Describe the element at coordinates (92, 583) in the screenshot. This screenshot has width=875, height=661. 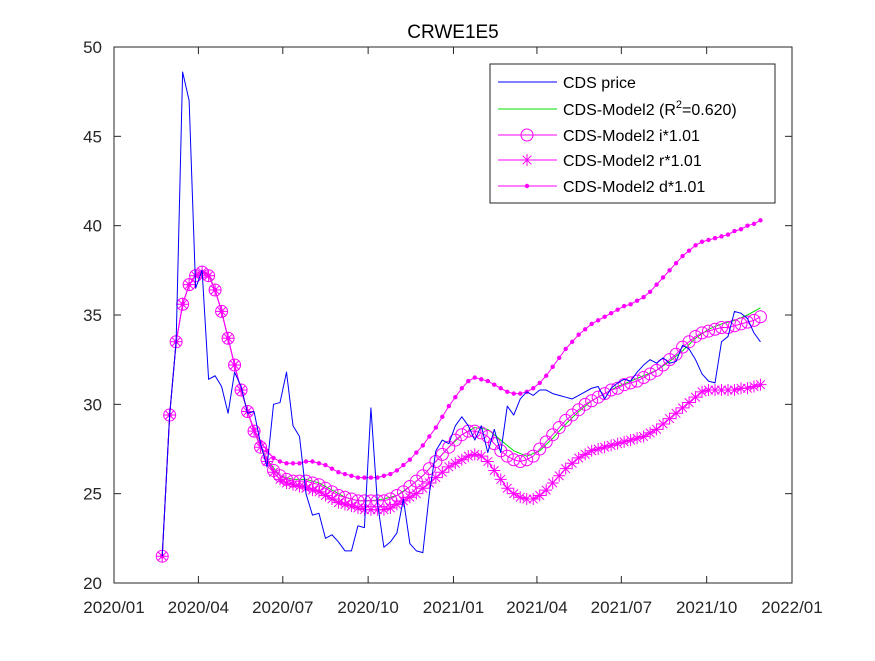
I see `y-tick-label: 20` at that location.